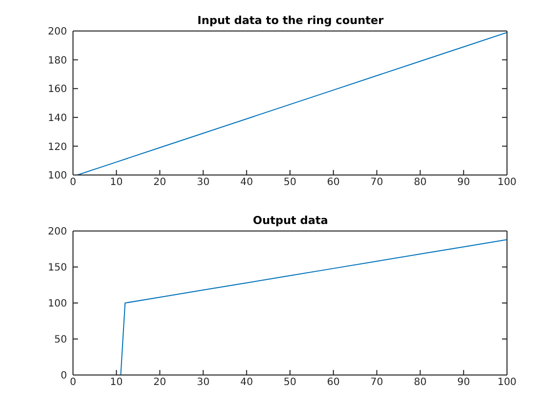 Image resolution: width=560 pixels, height=420 pixels. What do you see at coordinates (57, 60) in the screenshot?
I see `y-tick-label: 180` at bounding box center [57, 60].